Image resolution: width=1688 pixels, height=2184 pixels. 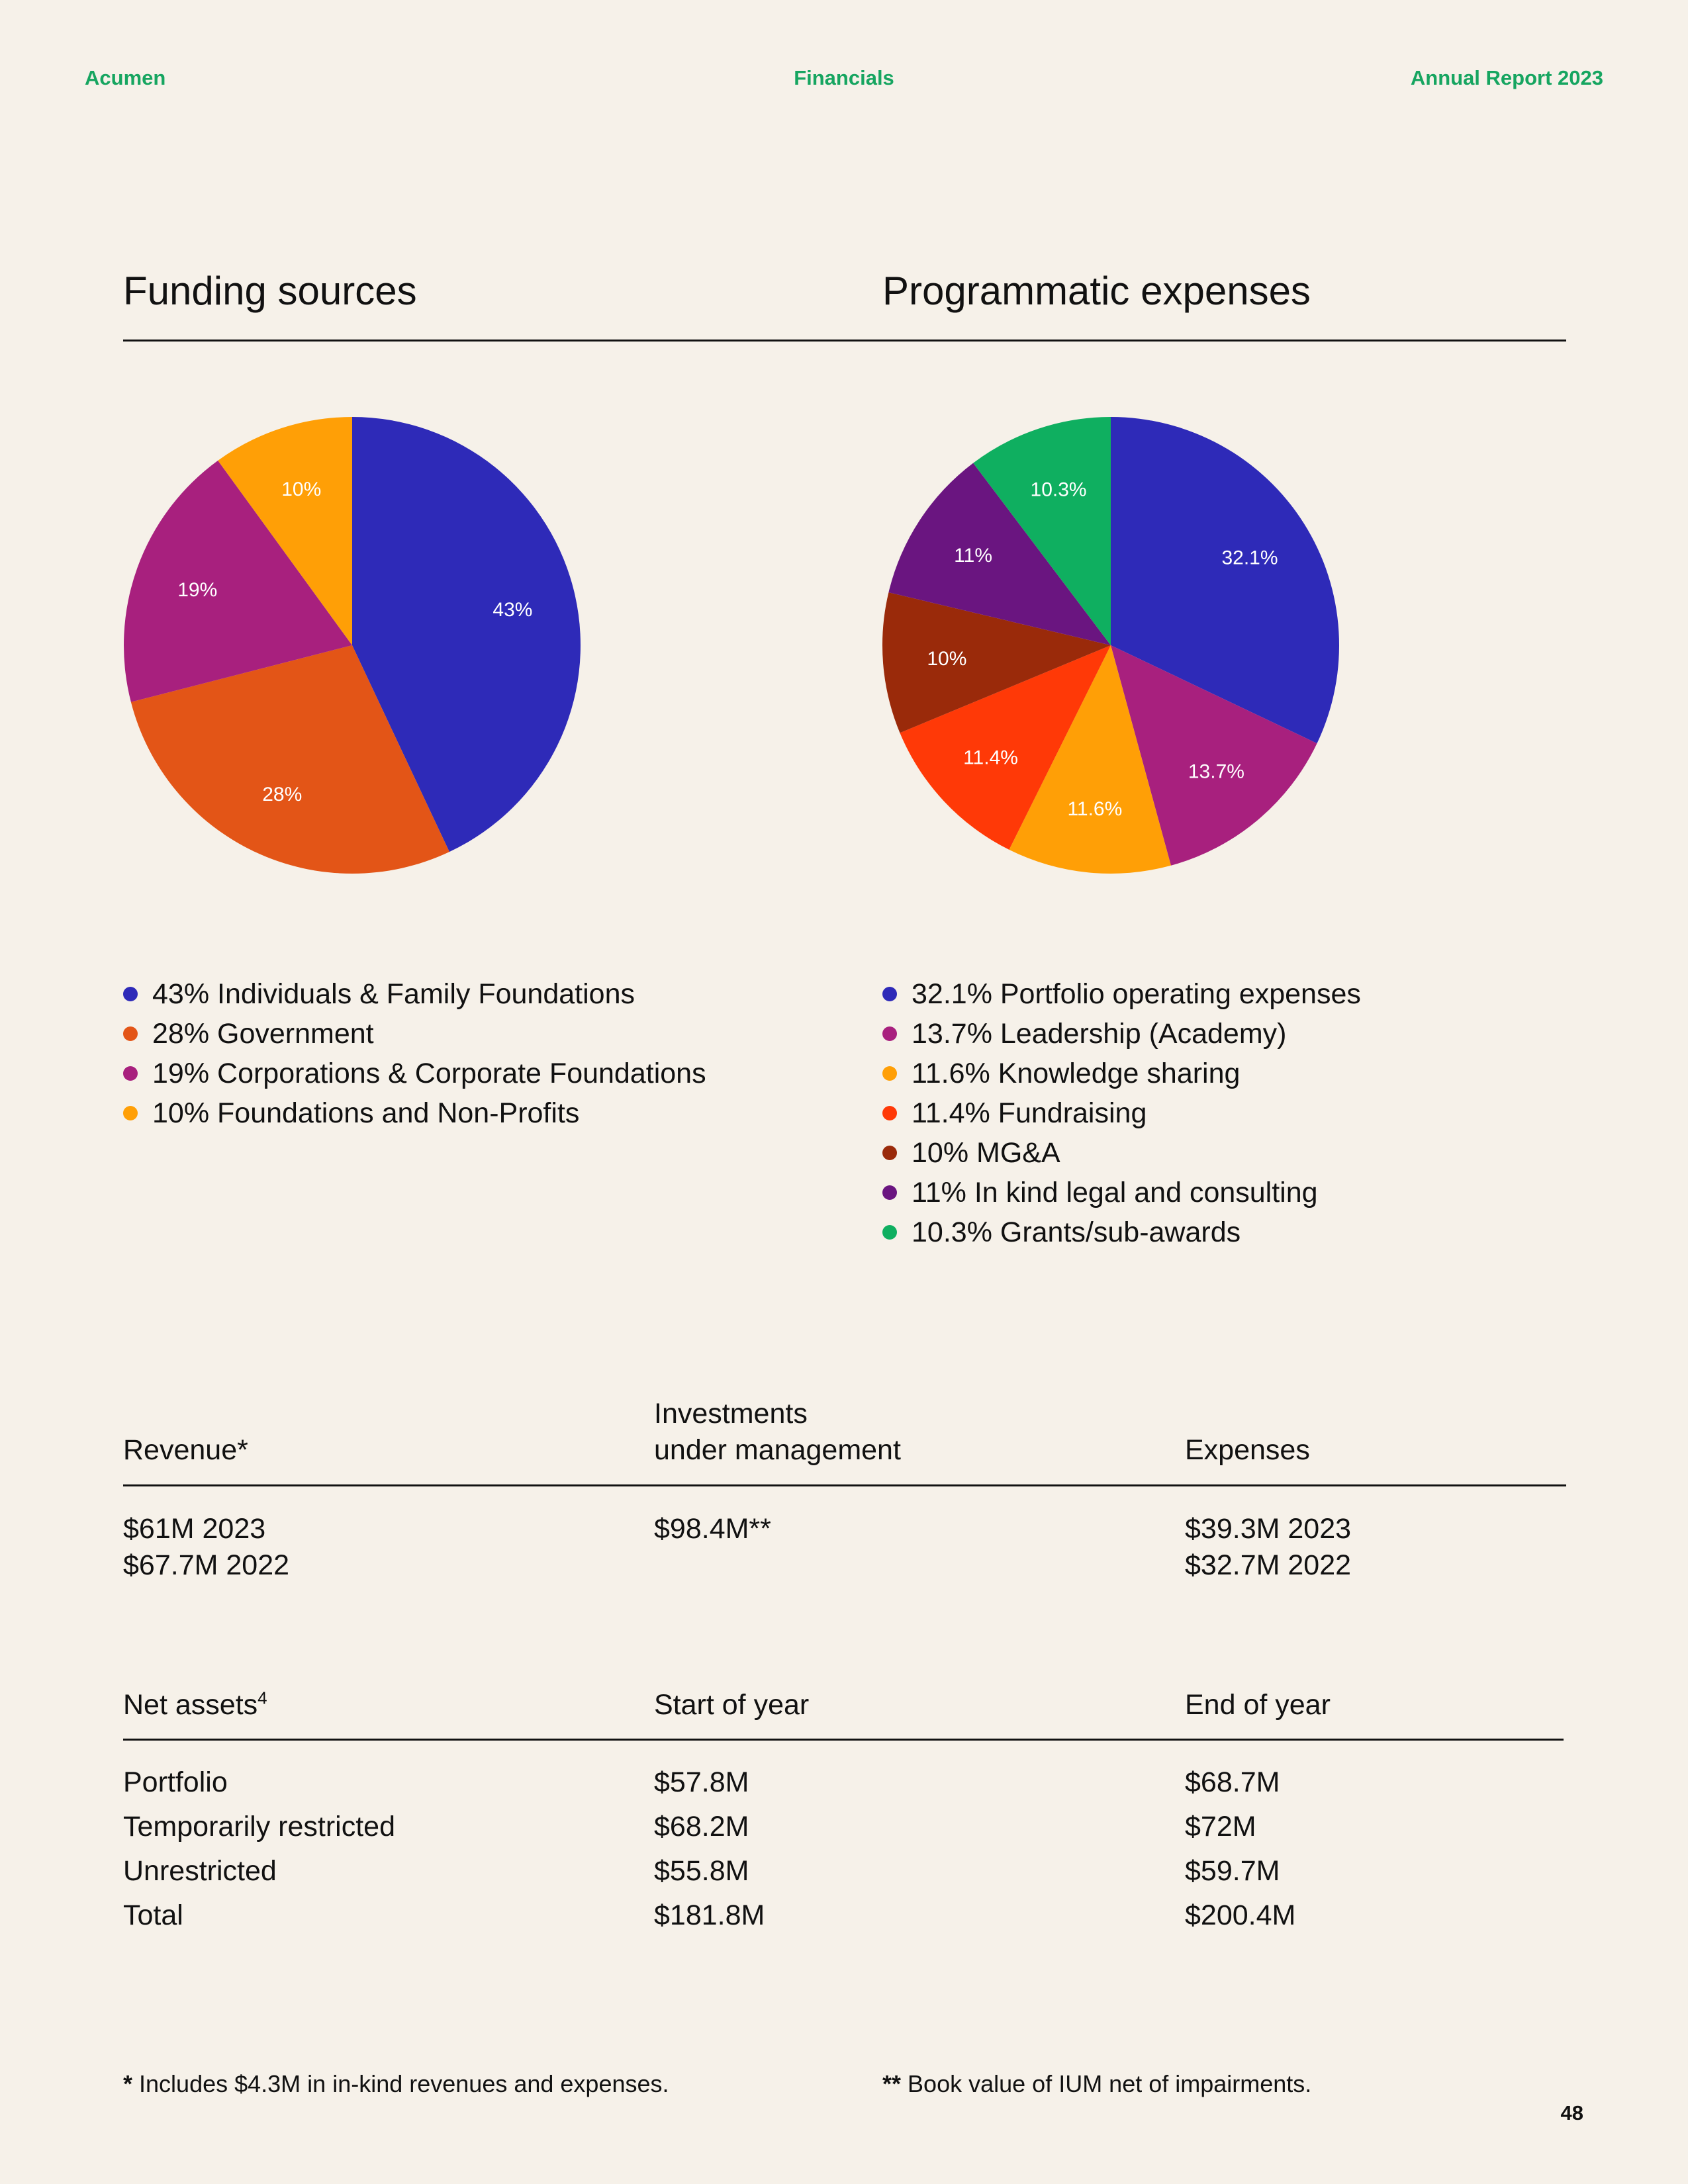 I want to click on expenses-2022: $32.7M 2022, so click(x=1268, y=1565).